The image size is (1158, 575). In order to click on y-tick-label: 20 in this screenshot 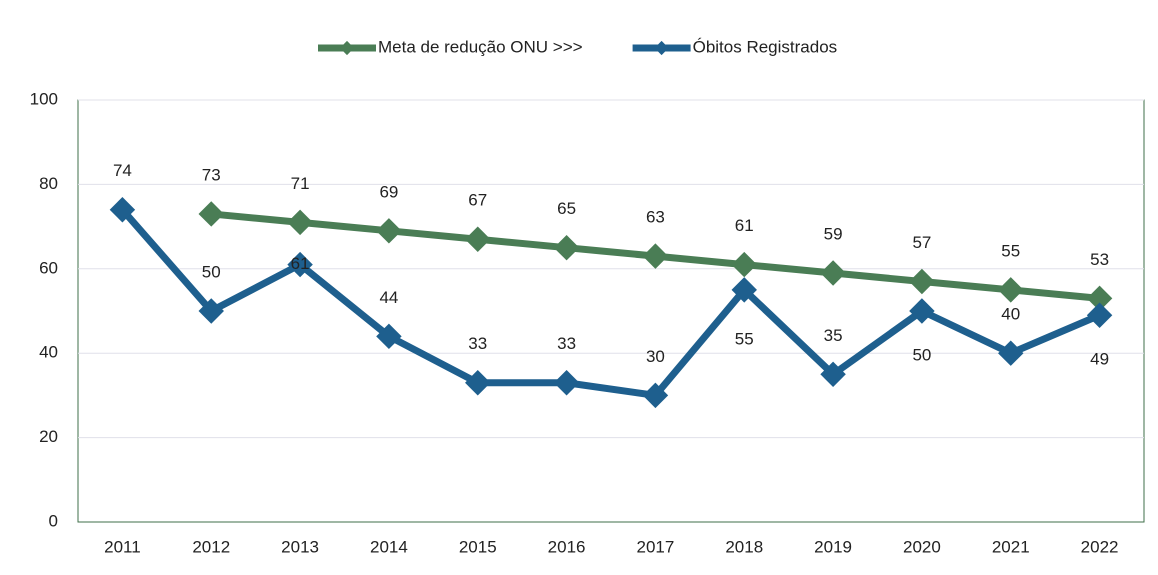, I will do `click(48, 436)`.